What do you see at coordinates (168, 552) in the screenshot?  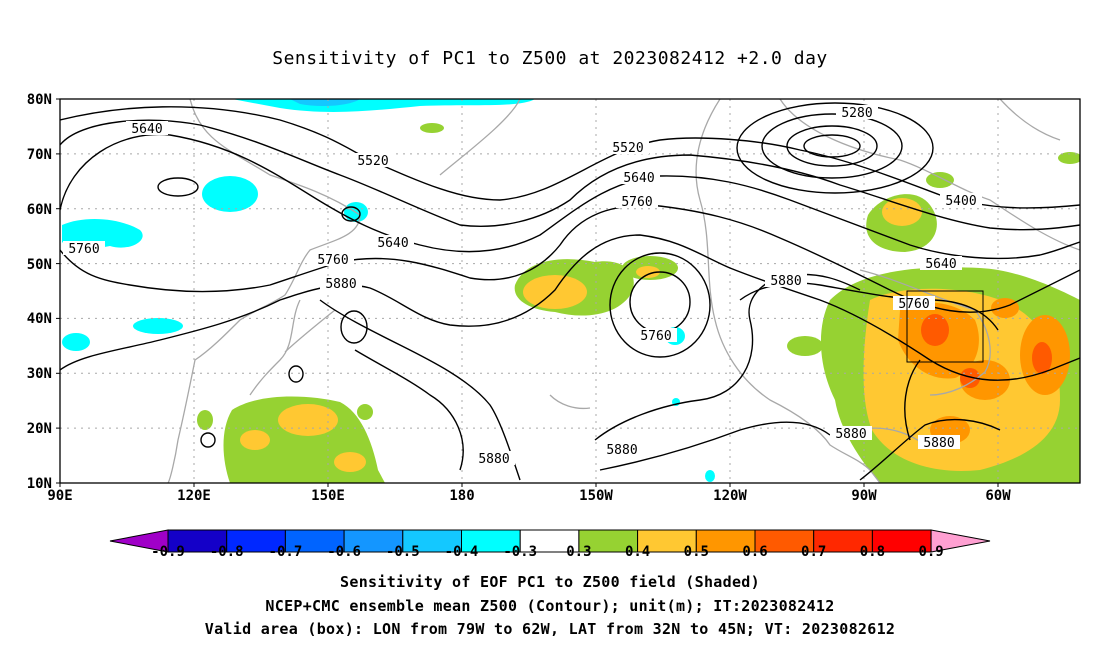 I see `colorbar-label: -0.9` at bounding box center [168, 552].